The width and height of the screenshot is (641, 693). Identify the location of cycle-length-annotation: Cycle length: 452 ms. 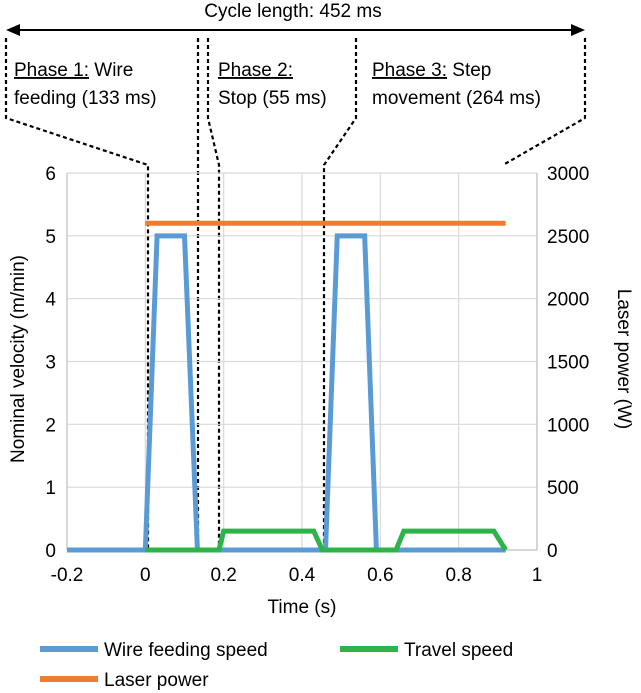
(295, 18).